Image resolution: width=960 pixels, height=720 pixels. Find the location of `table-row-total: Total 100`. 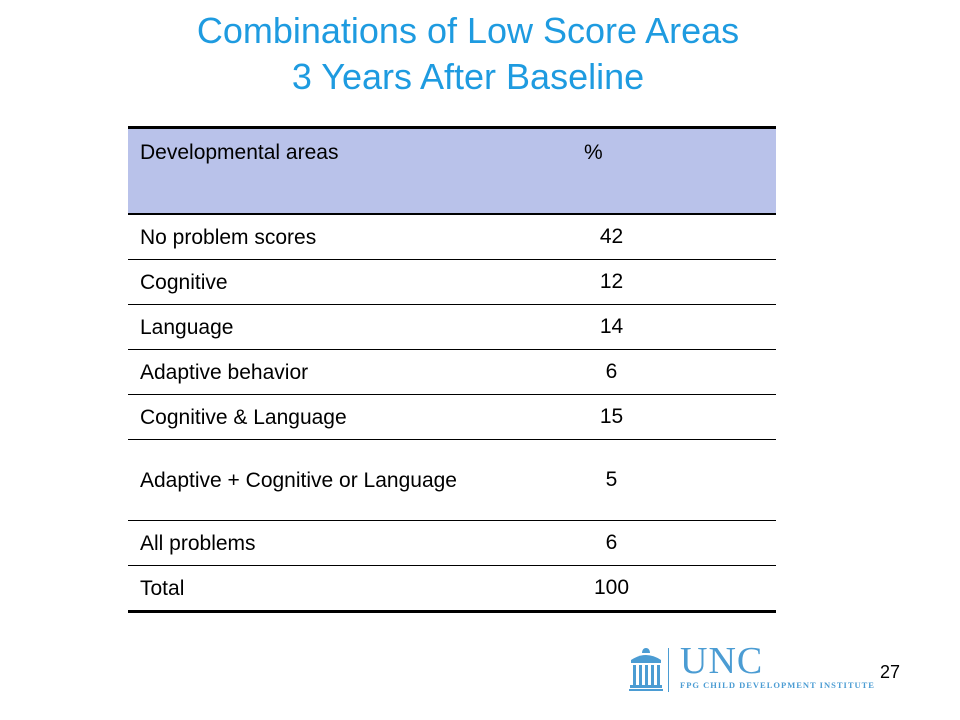

table-row-total: Total 100 is located at coordinates (452, 589).